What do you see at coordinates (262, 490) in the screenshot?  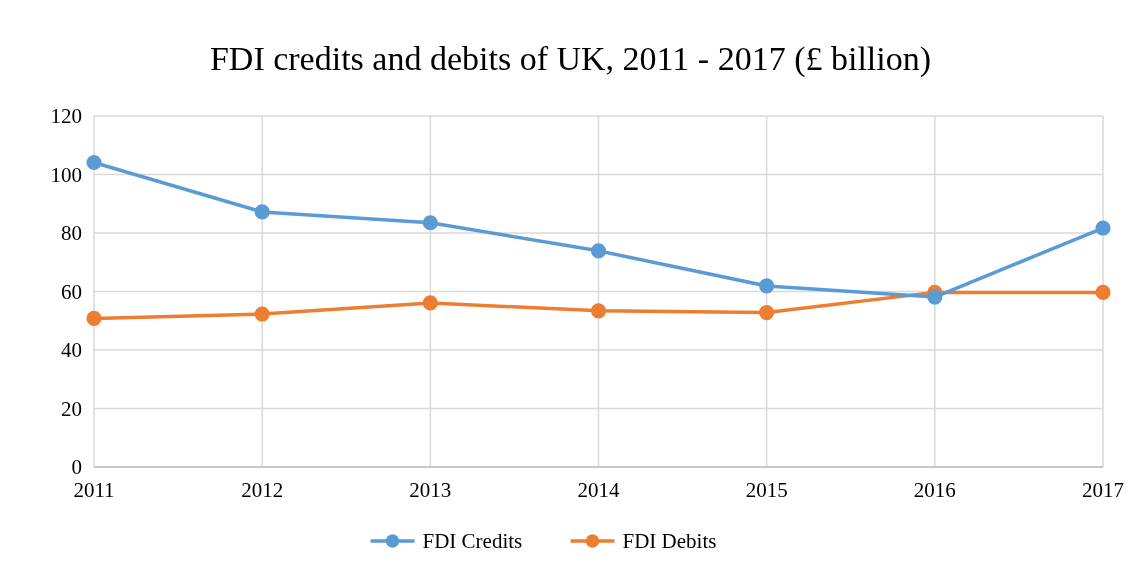 I see `x-tick-label: 2012` at bounding box center [262, 490].